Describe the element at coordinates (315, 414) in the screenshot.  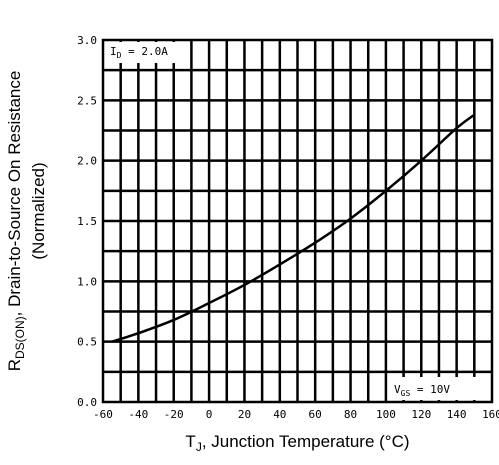
I see `x-tick-label: 60` at that location.